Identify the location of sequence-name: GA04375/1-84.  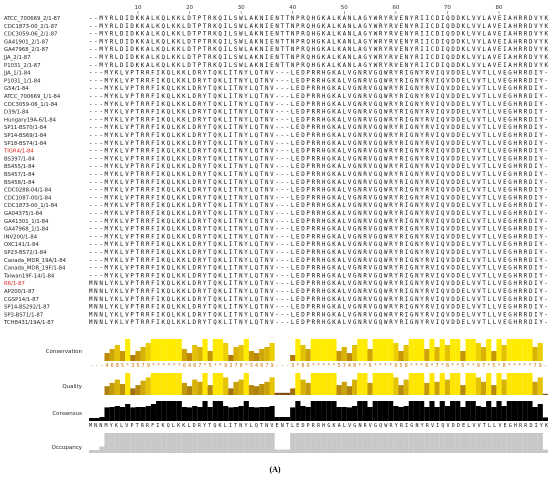
(23, 214).